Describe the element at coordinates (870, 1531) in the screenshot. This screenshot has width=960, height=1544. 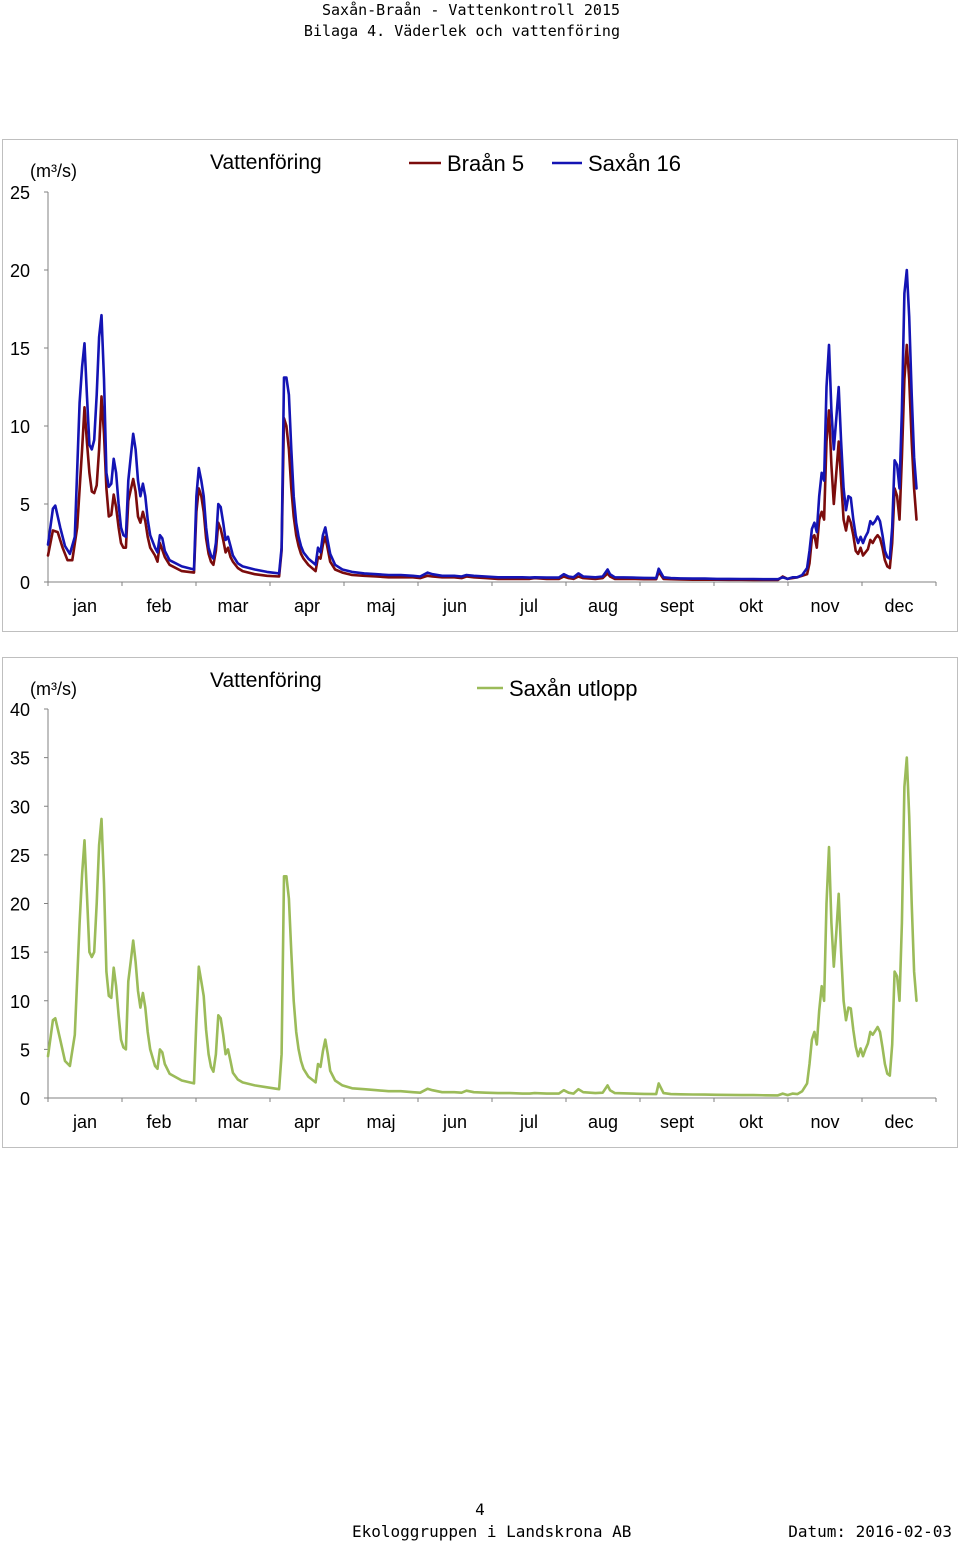
I see `footer-date: Datum: 2016-02-03` at that location.